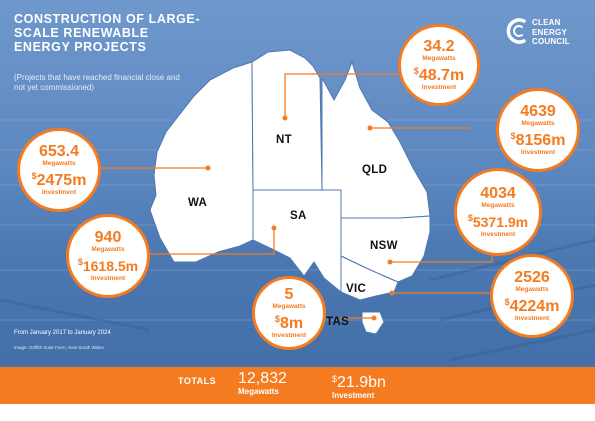 The width and height of the screenshot is (595, 421). Describe the element at coordinates (262, 383) in the screenshot. I see `totals-megawatts: 12,832 Megawatts` at that location.